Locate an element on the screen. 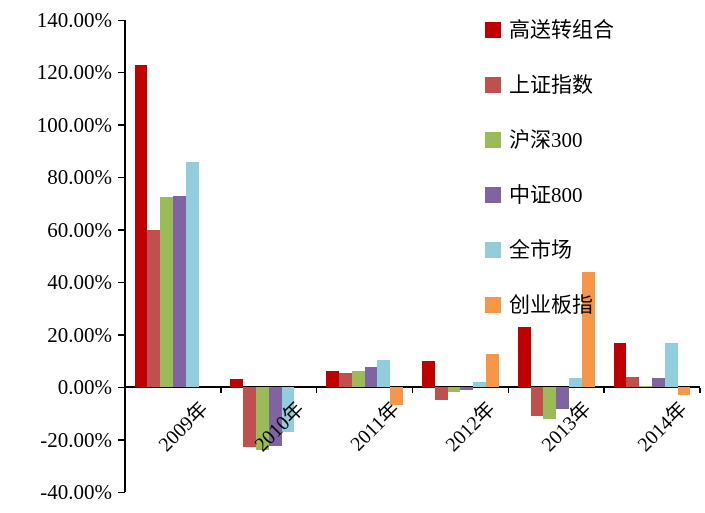  x-axis-line is located at coordinates (412, 387).